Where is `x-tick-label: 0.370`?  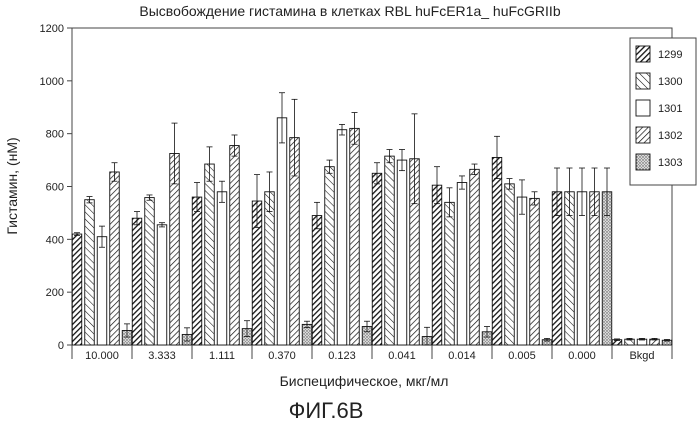
x-tick-label: 0.370 is located at coordinates (282, 356).